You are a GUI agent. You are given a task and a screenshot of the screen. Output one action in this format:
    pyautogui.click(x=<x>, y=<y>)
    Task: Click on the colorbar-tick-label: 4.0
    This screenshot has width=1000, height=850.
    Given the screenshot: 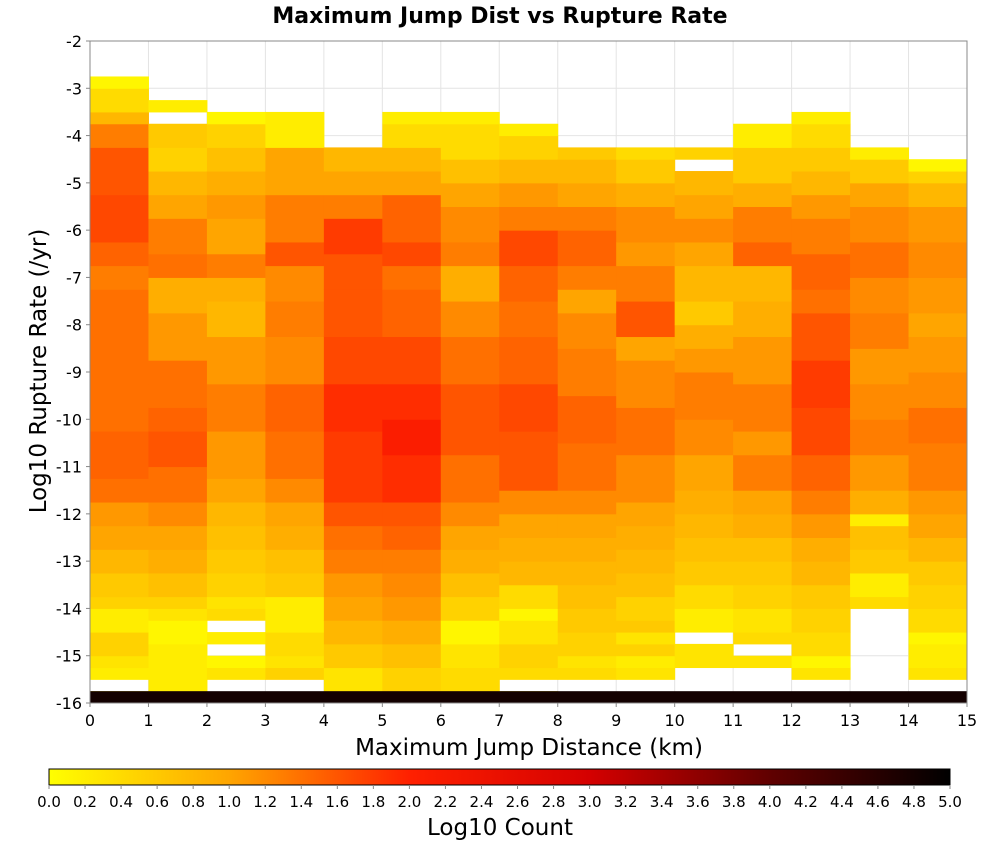 What is the action you would take?
    pyautogui.click(x=770, y=802)
    